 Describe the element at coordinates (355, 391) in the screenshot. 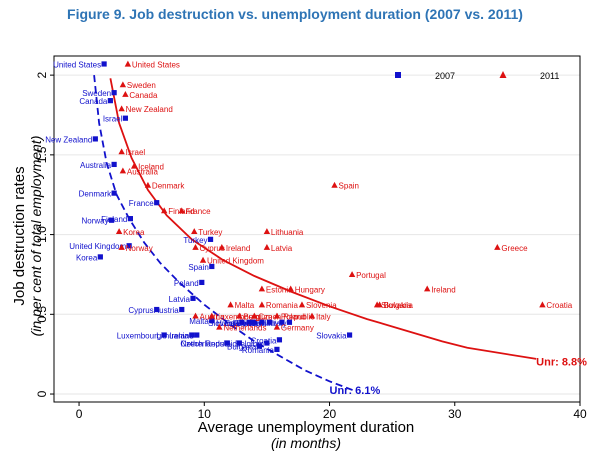

I see `fit-annotation: Unr: 6.1%` at that location.